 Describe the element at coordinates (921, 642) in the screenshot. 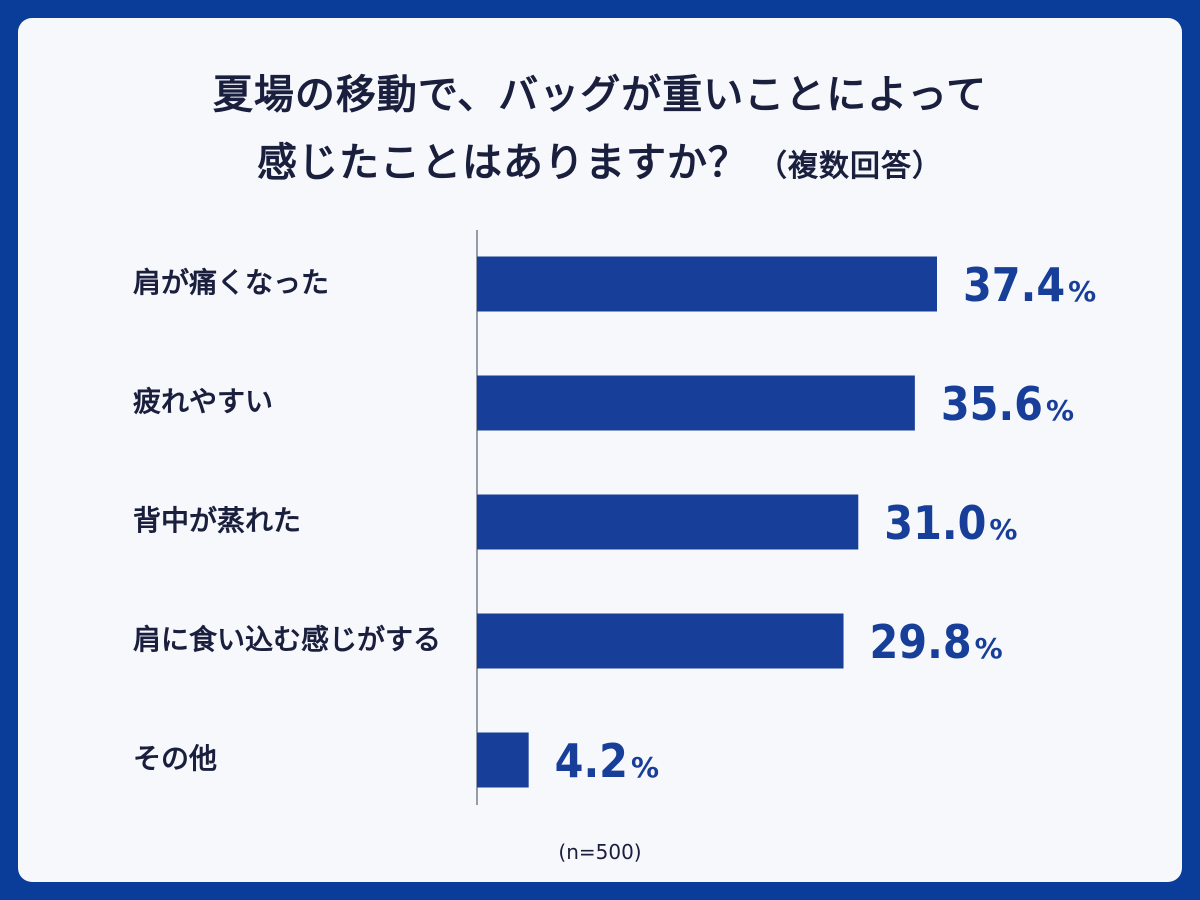

I see `value-number: 29.8` at that location.